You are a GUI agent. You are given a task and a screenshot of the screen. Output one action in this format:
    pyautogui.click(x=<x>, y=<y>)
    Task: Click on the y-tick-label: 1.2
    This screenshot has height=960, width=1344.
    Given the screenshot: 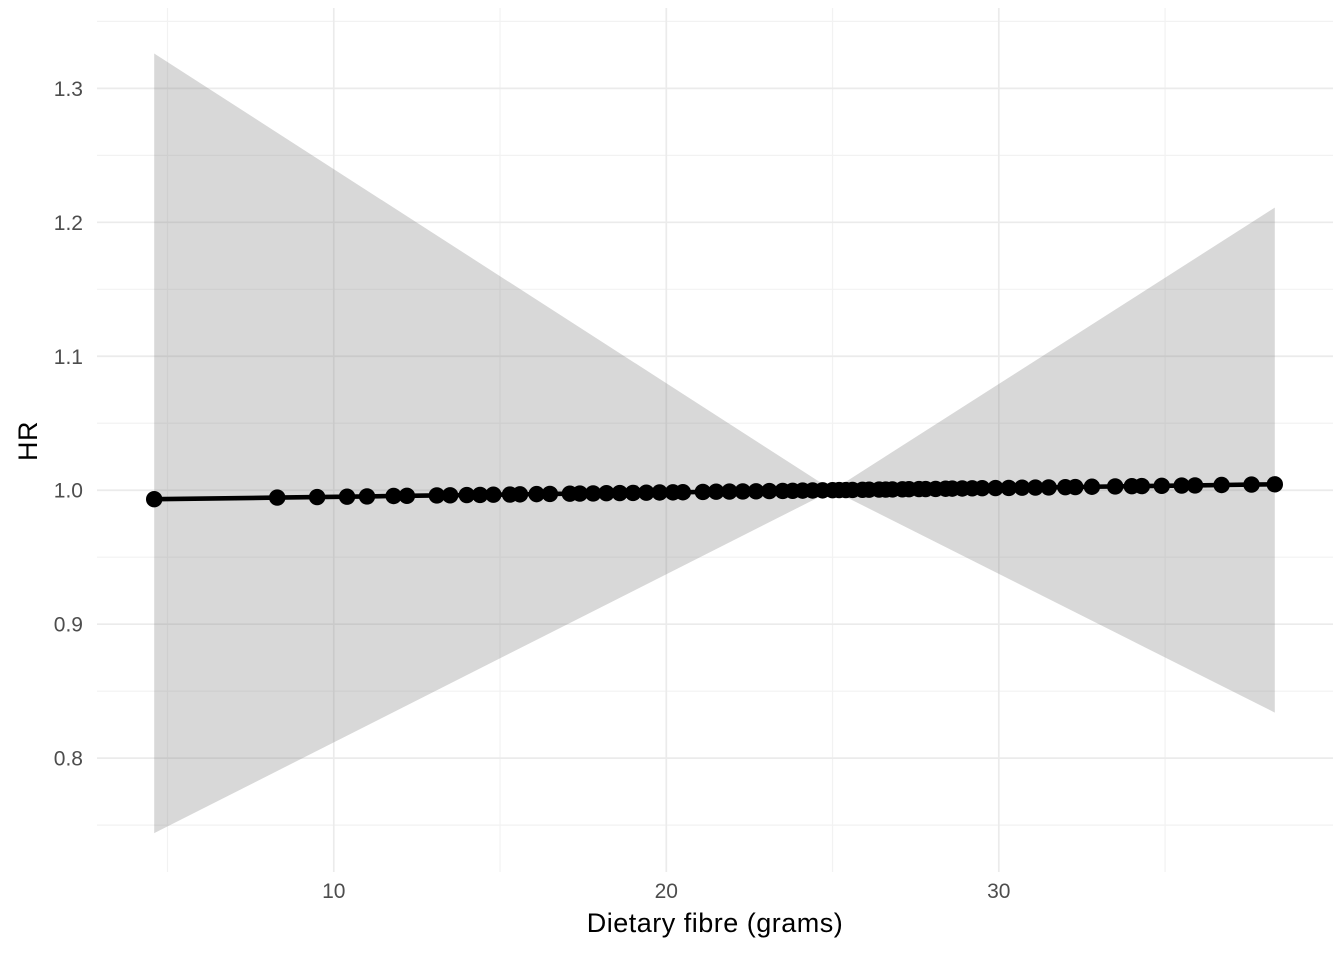 What is the action you would take?
    pyautogui.click(x=68, y=223)
    